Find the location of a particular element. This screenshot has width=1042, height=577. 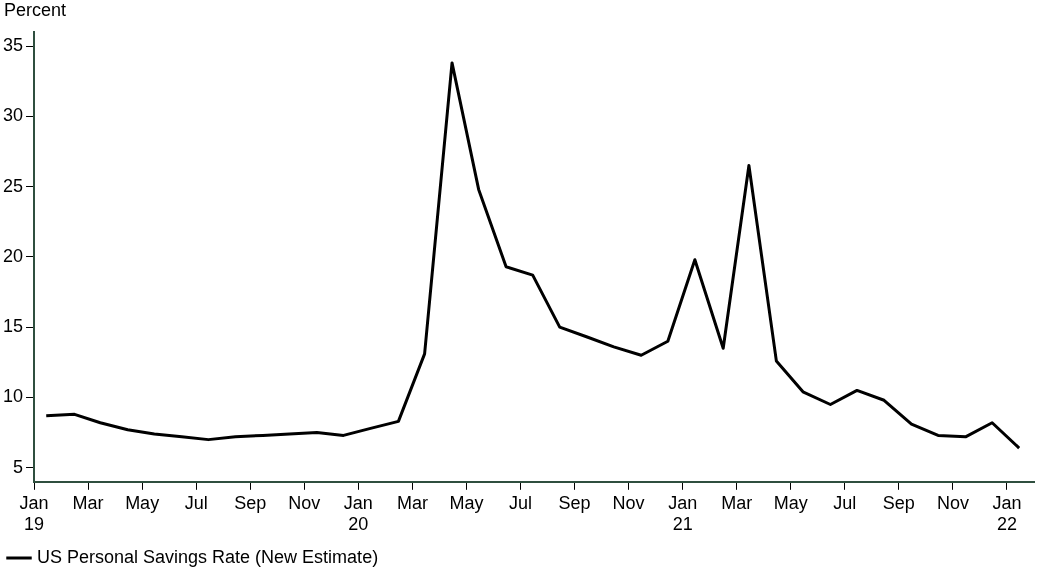

x-tick-label: Jan 19 is located at coordinates (34, 513).